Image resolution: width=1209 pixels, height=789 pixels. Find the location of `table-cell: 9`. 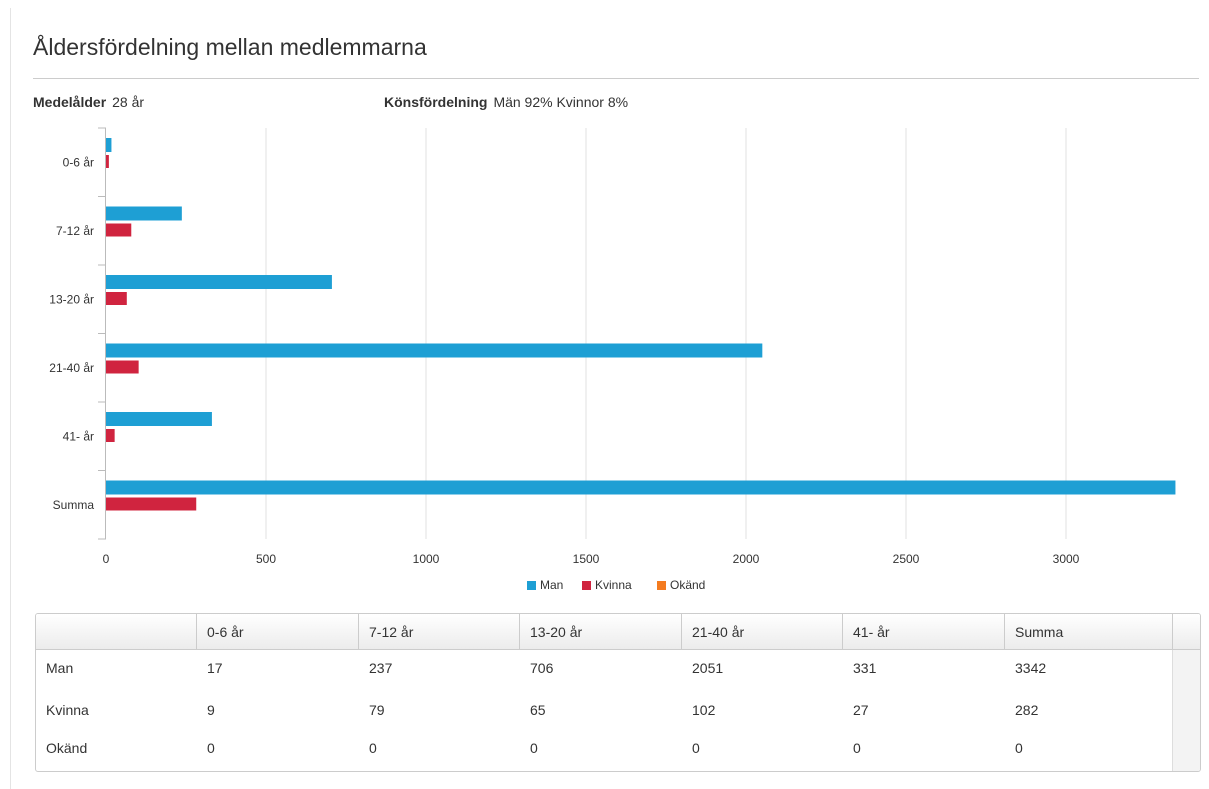

table-cell: 9 is located at coordinates (211, 710).